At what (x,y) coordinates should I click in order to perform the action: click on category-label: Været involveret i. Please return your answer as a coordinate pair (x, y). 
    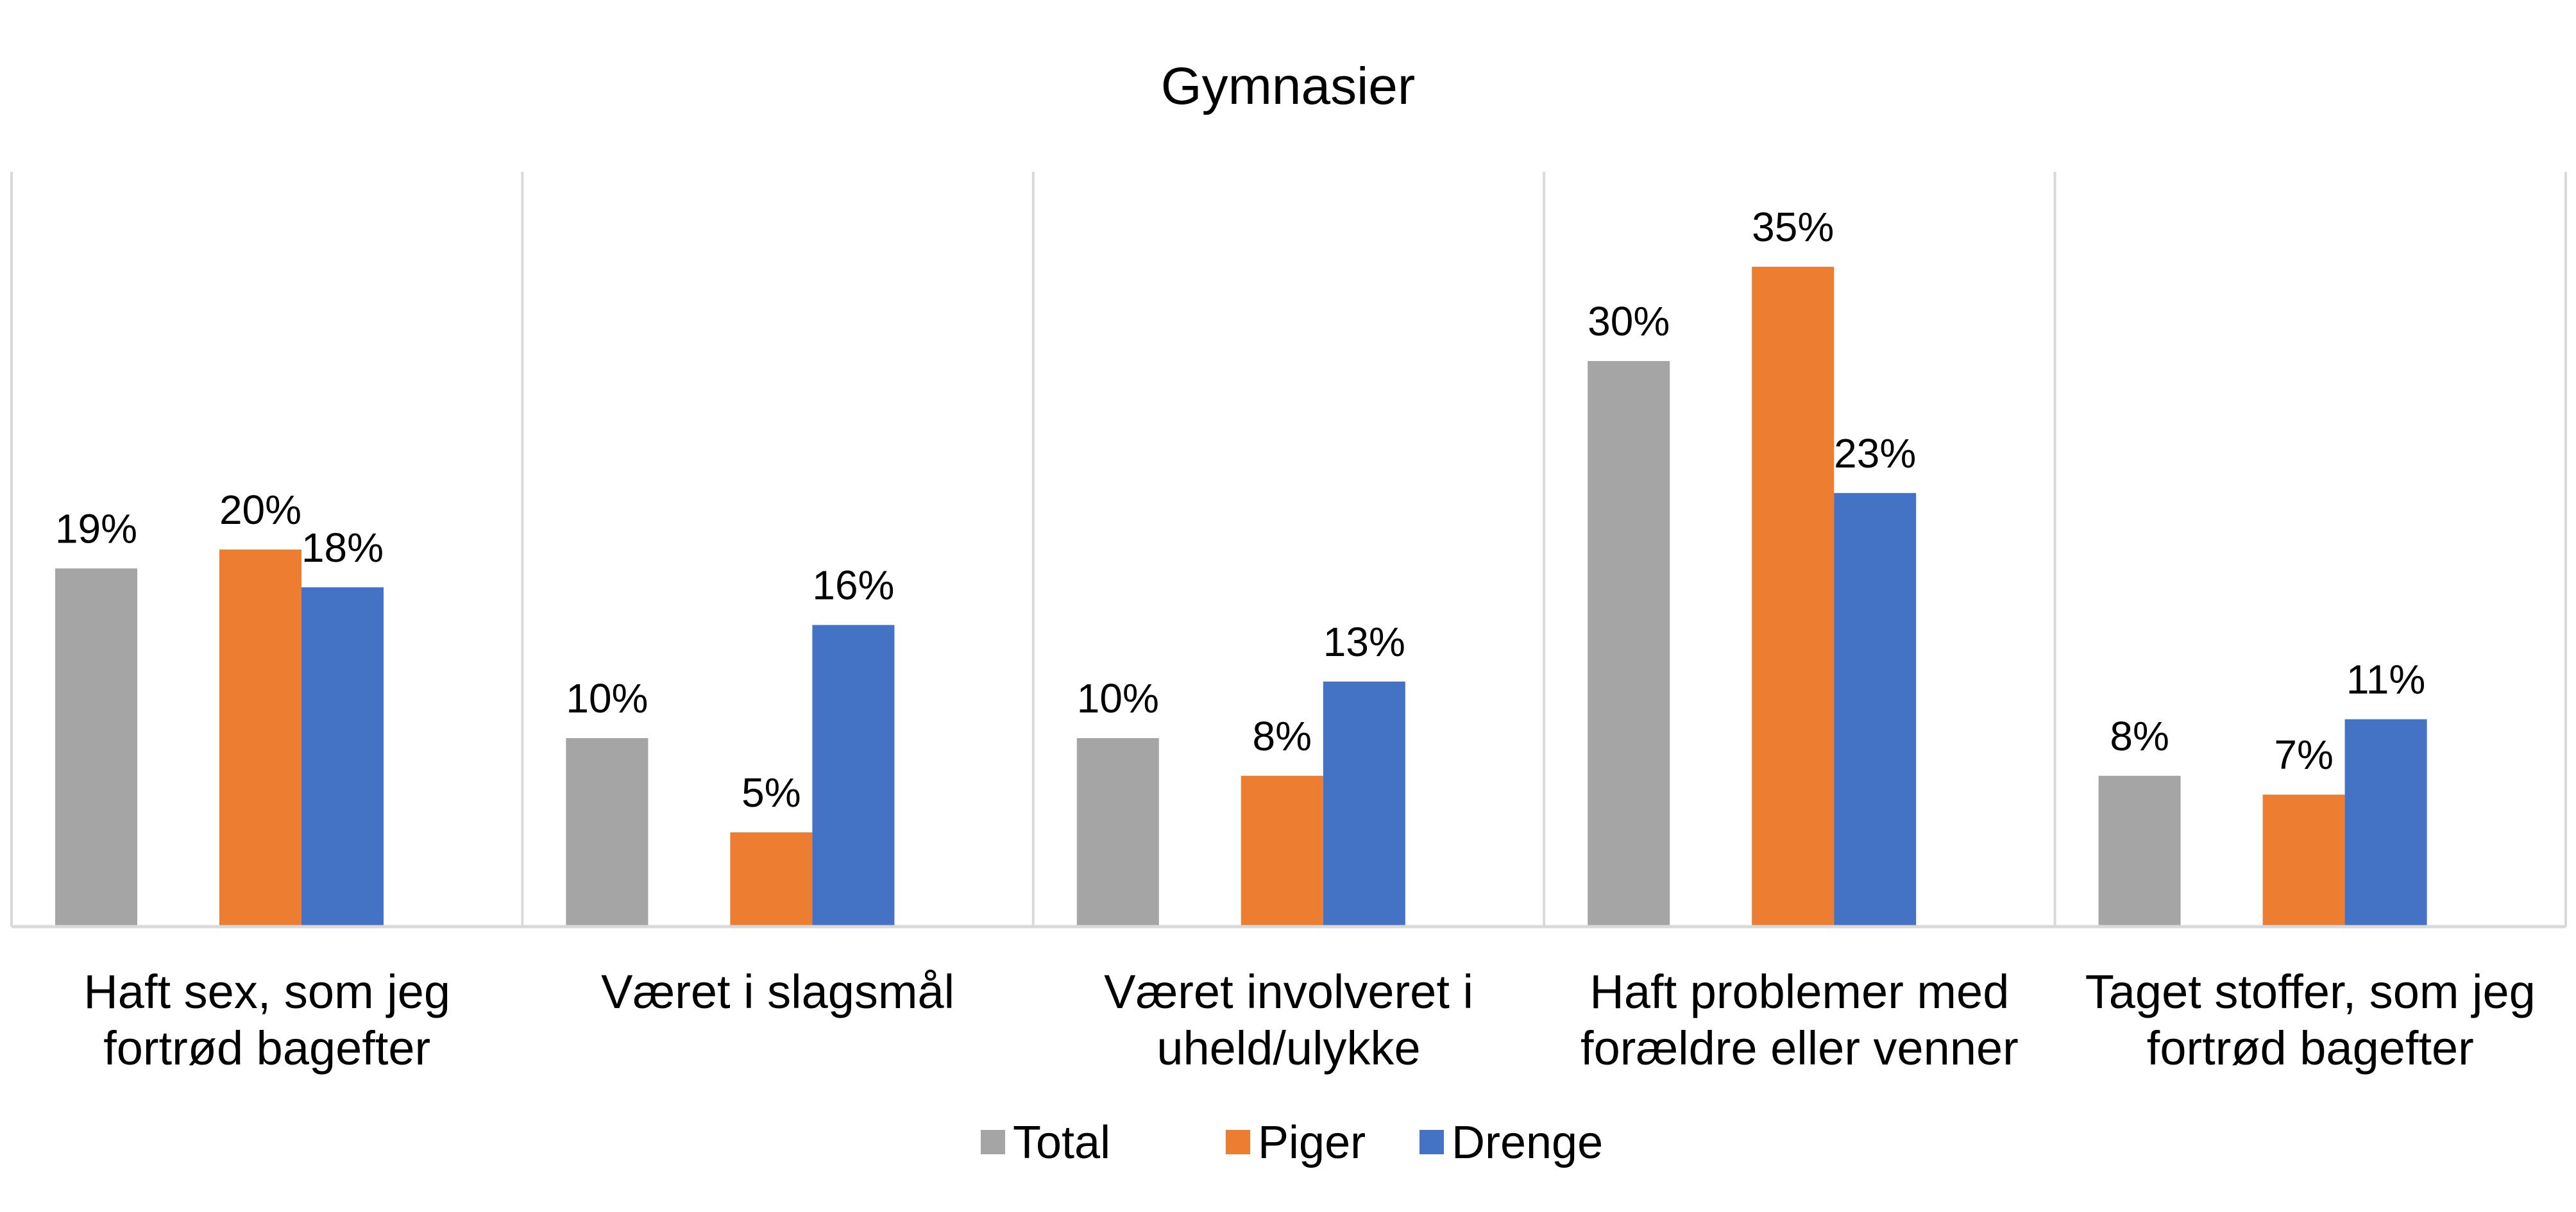
    Looking at the image, I should click on (1288, 992).